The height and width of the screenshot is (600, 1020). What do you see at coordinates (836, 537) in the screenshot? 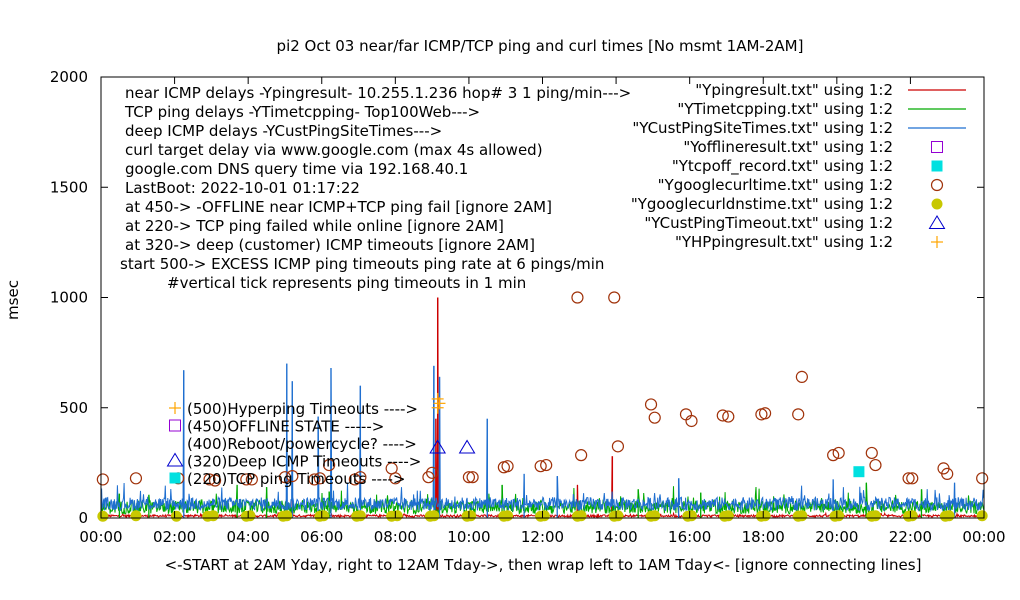
I see `x-tick-label-10: 20:00` at bounding box center [836, 537].